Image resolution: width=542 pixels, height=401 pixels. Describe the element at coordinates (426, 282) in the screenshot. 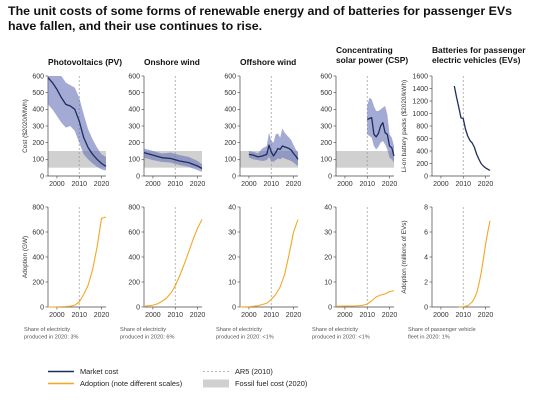

I see `y-tick-label: 2` at that location.